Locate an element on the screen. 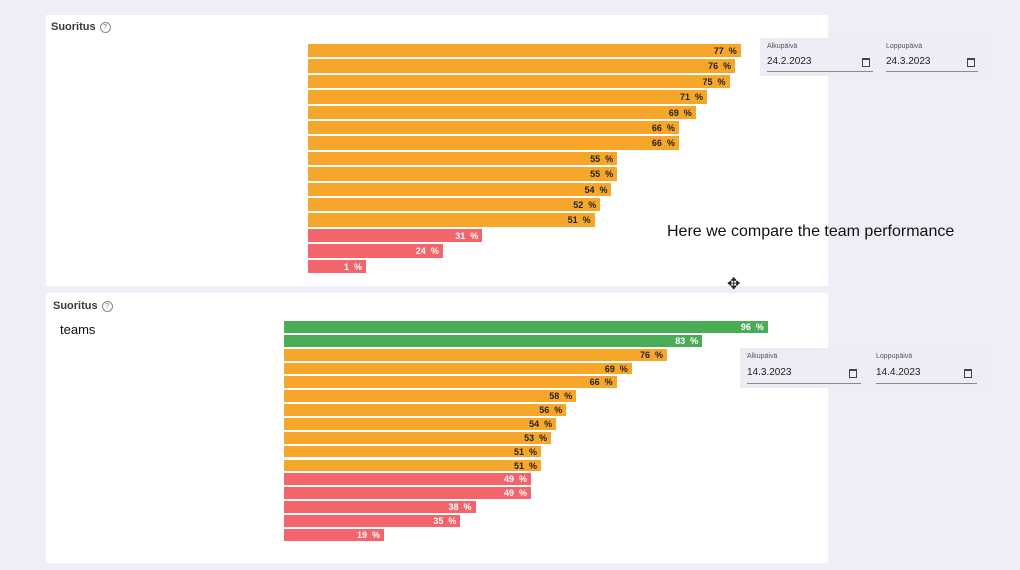 The height and width of the screenshot is (570, 1020). bar-2: 75 % is located at coordinates (519, 82).